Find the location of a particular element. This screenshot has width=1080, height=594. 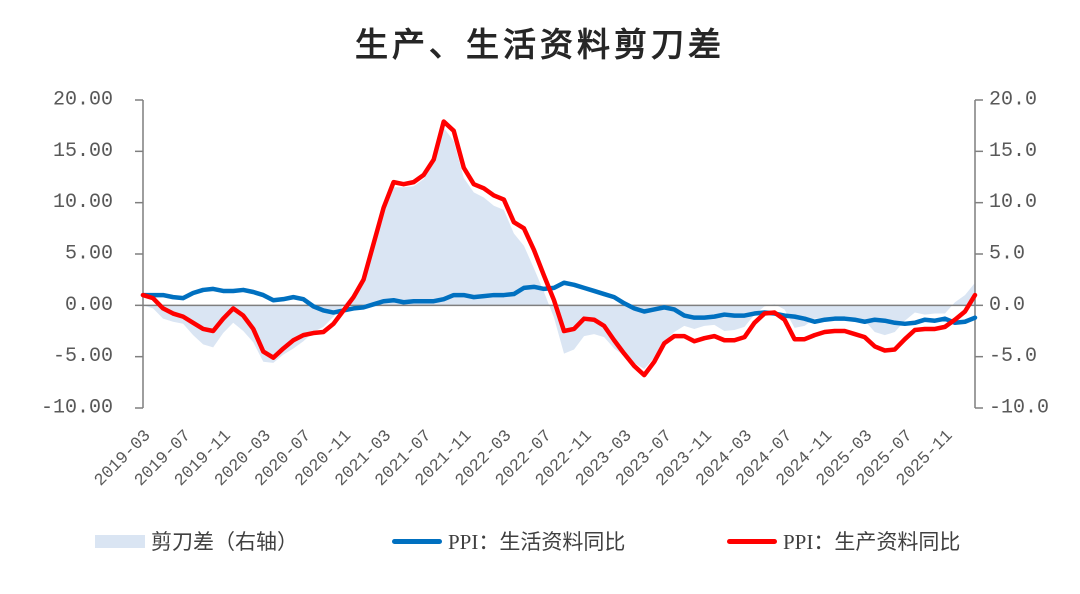

legend-item-scissors-gap: 剪刀差（右轴） is located at coordinates (196, 541).